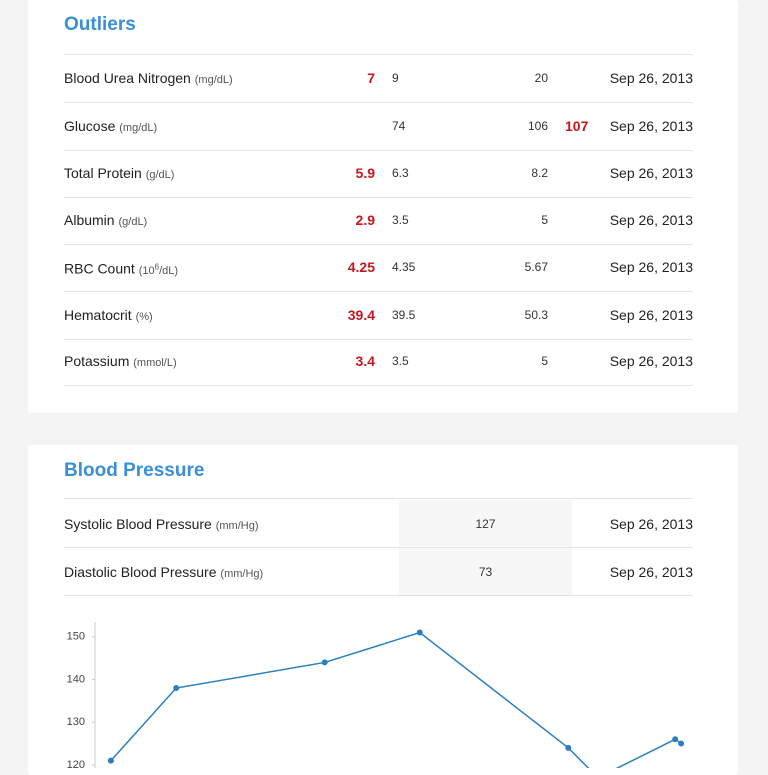 The height and width of the screenshot is (775, 768). I want to click on y-tick-label: 130, so click(76, 722).